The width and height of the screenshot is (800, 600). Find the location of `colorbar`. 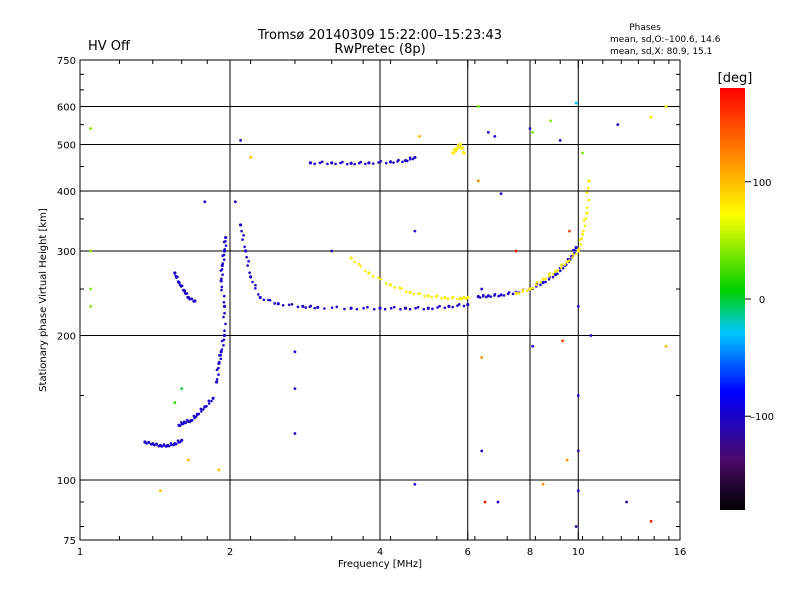

colorbar is located at coordinates (732, 299).